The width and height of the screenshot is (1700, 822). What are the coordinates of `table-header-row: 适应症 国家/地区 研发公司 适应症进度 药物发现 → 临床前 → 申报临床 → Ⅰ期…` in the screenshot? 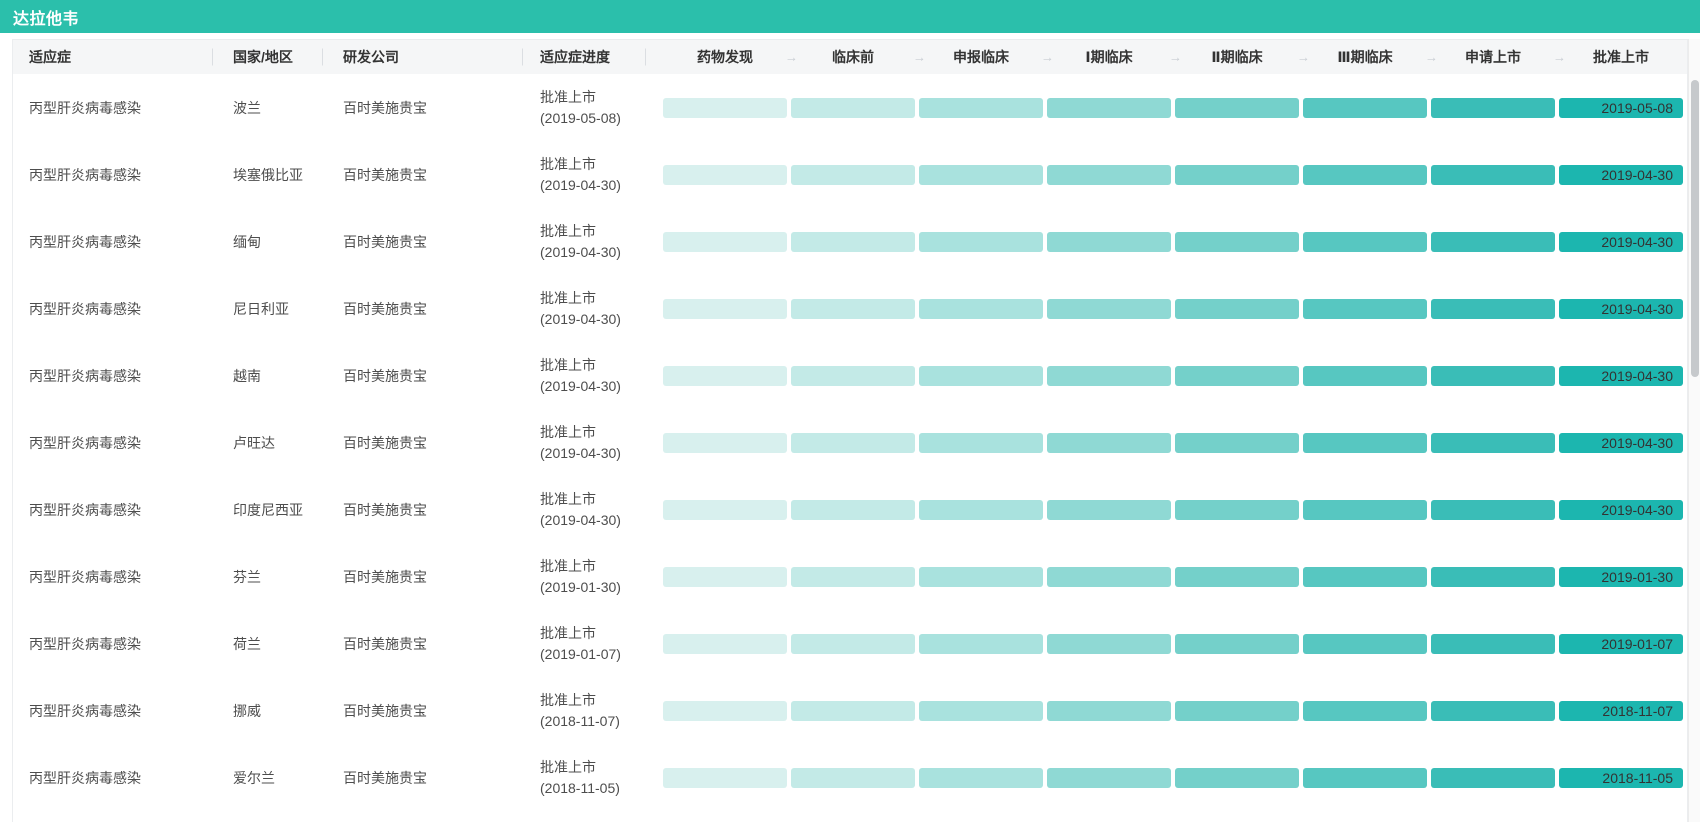 It's located at (850, 57).